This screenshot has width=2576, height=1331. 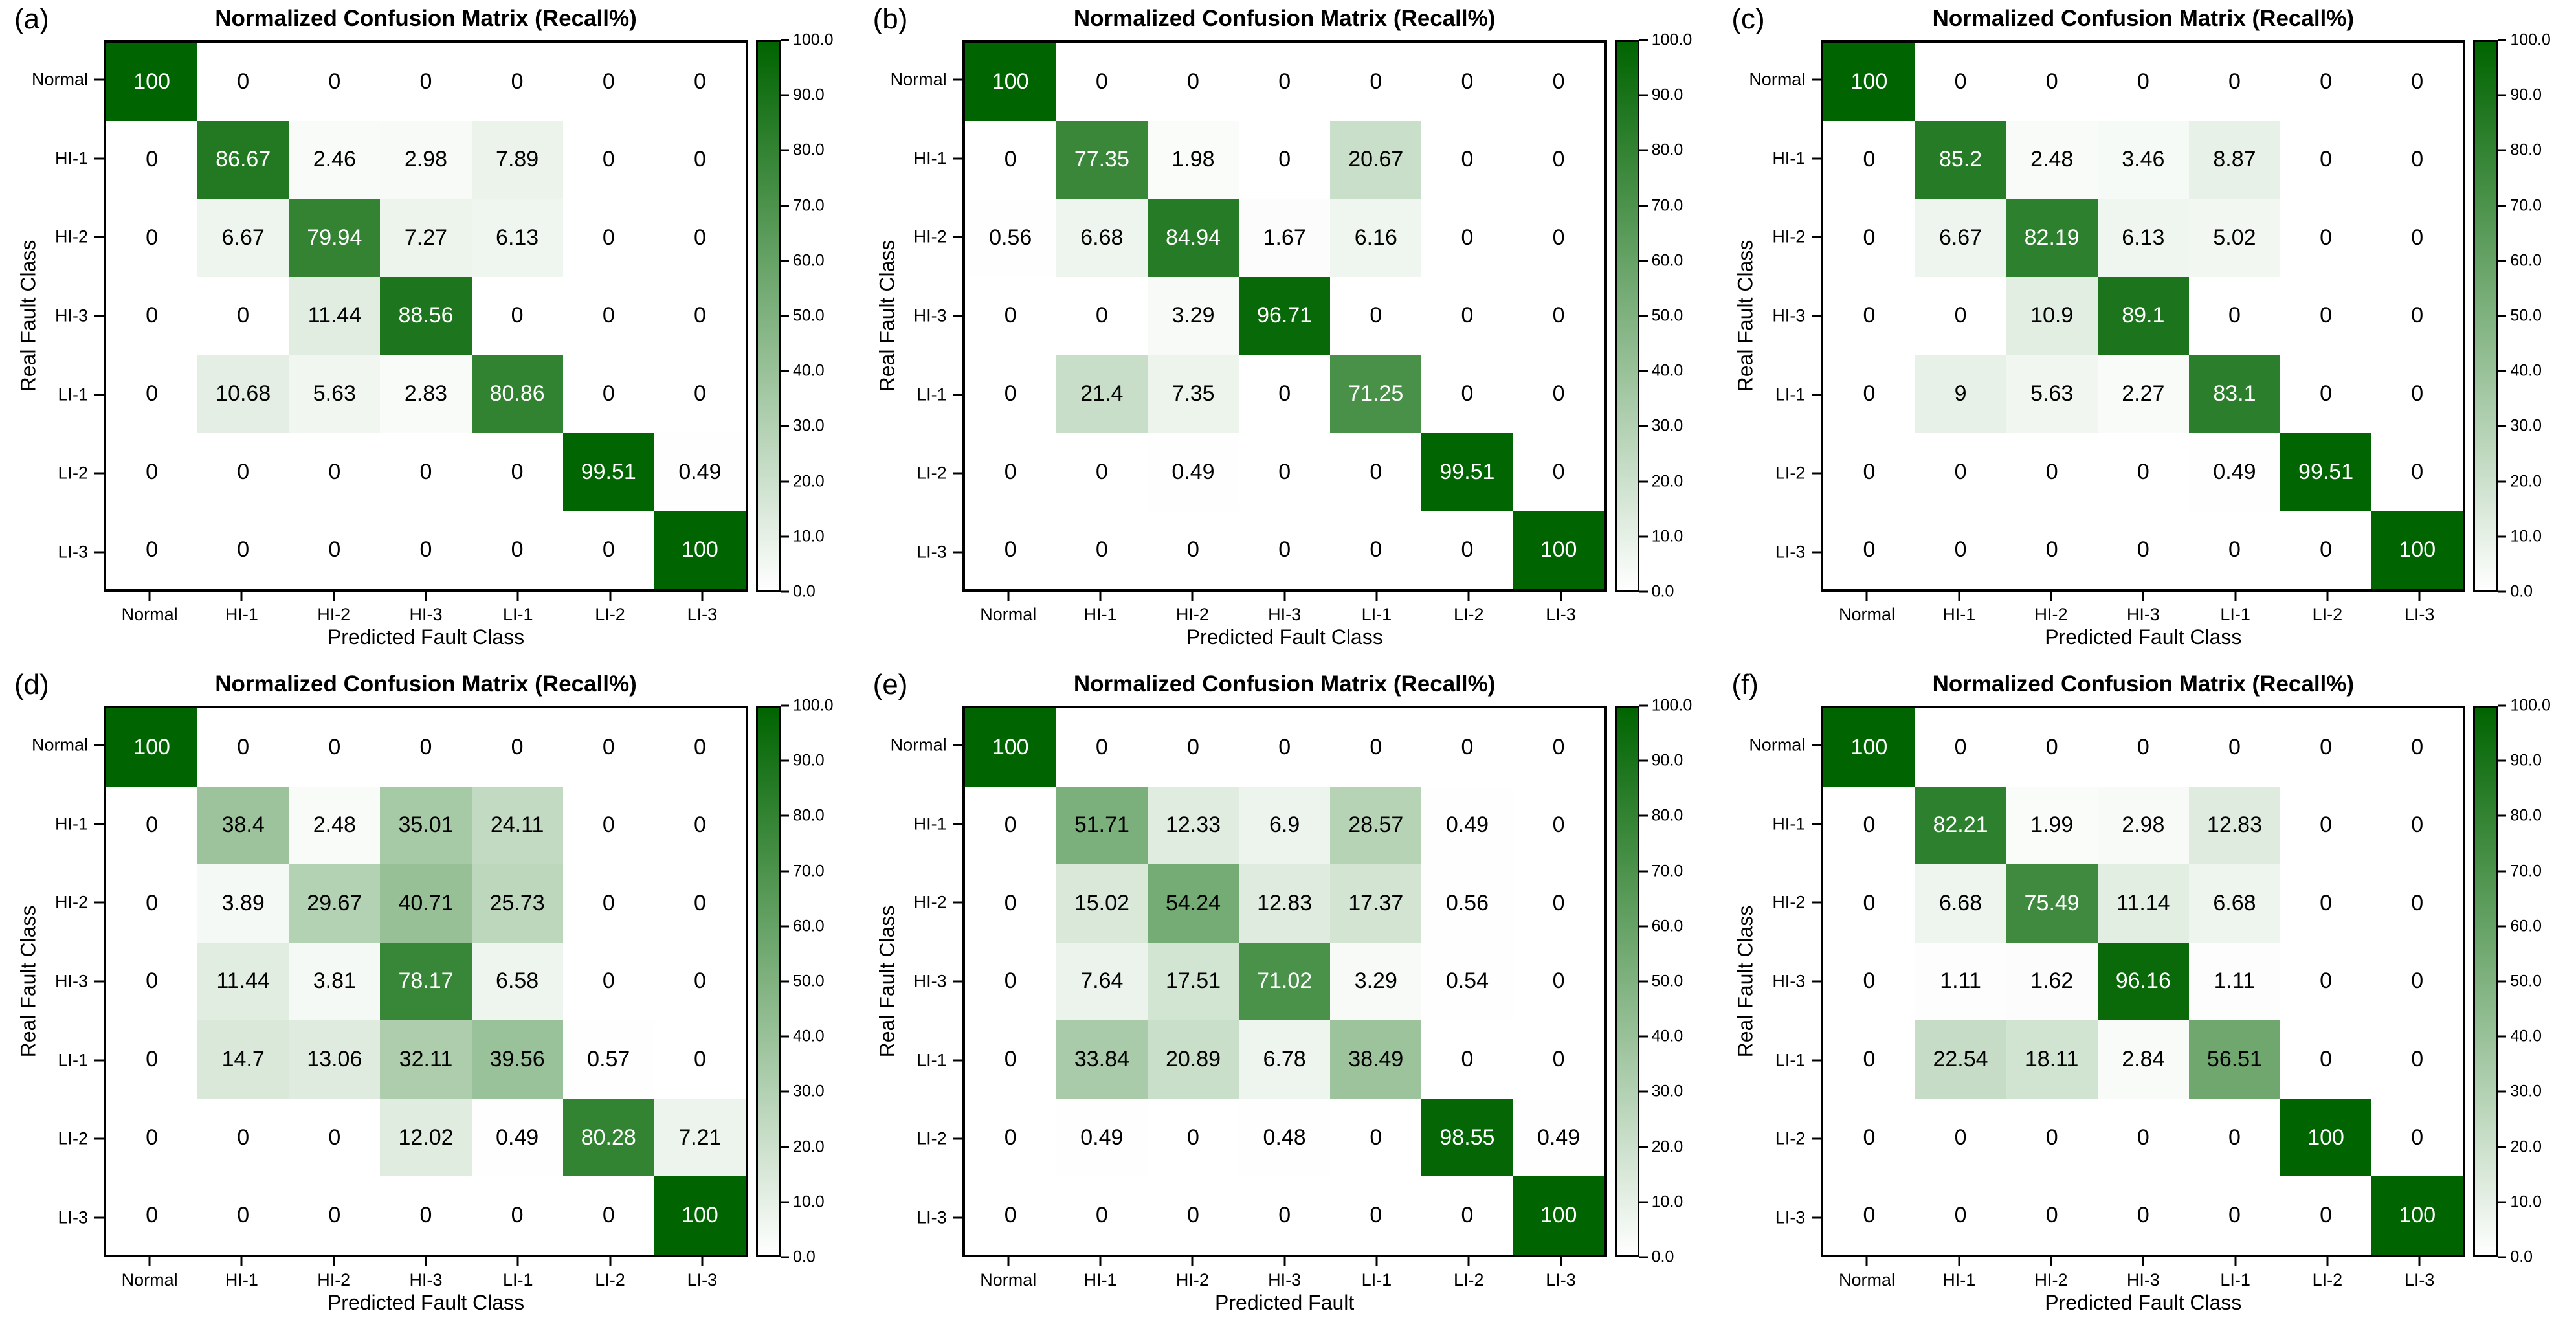 What do you see at coordinates (2234, 903) in the screenshot?
I see `heatmap-cell: 6.68` at bounding box center [2234, 903].